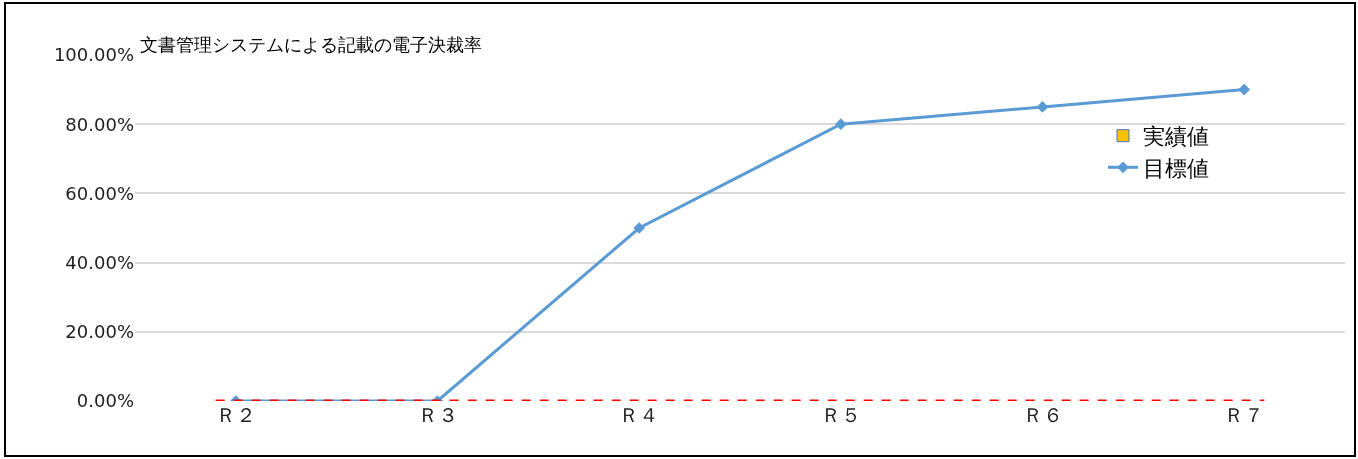  Describe the element at coordinates (840, 415) in the screenshot. I see `x-tick-label: Ｒ５` at that location.